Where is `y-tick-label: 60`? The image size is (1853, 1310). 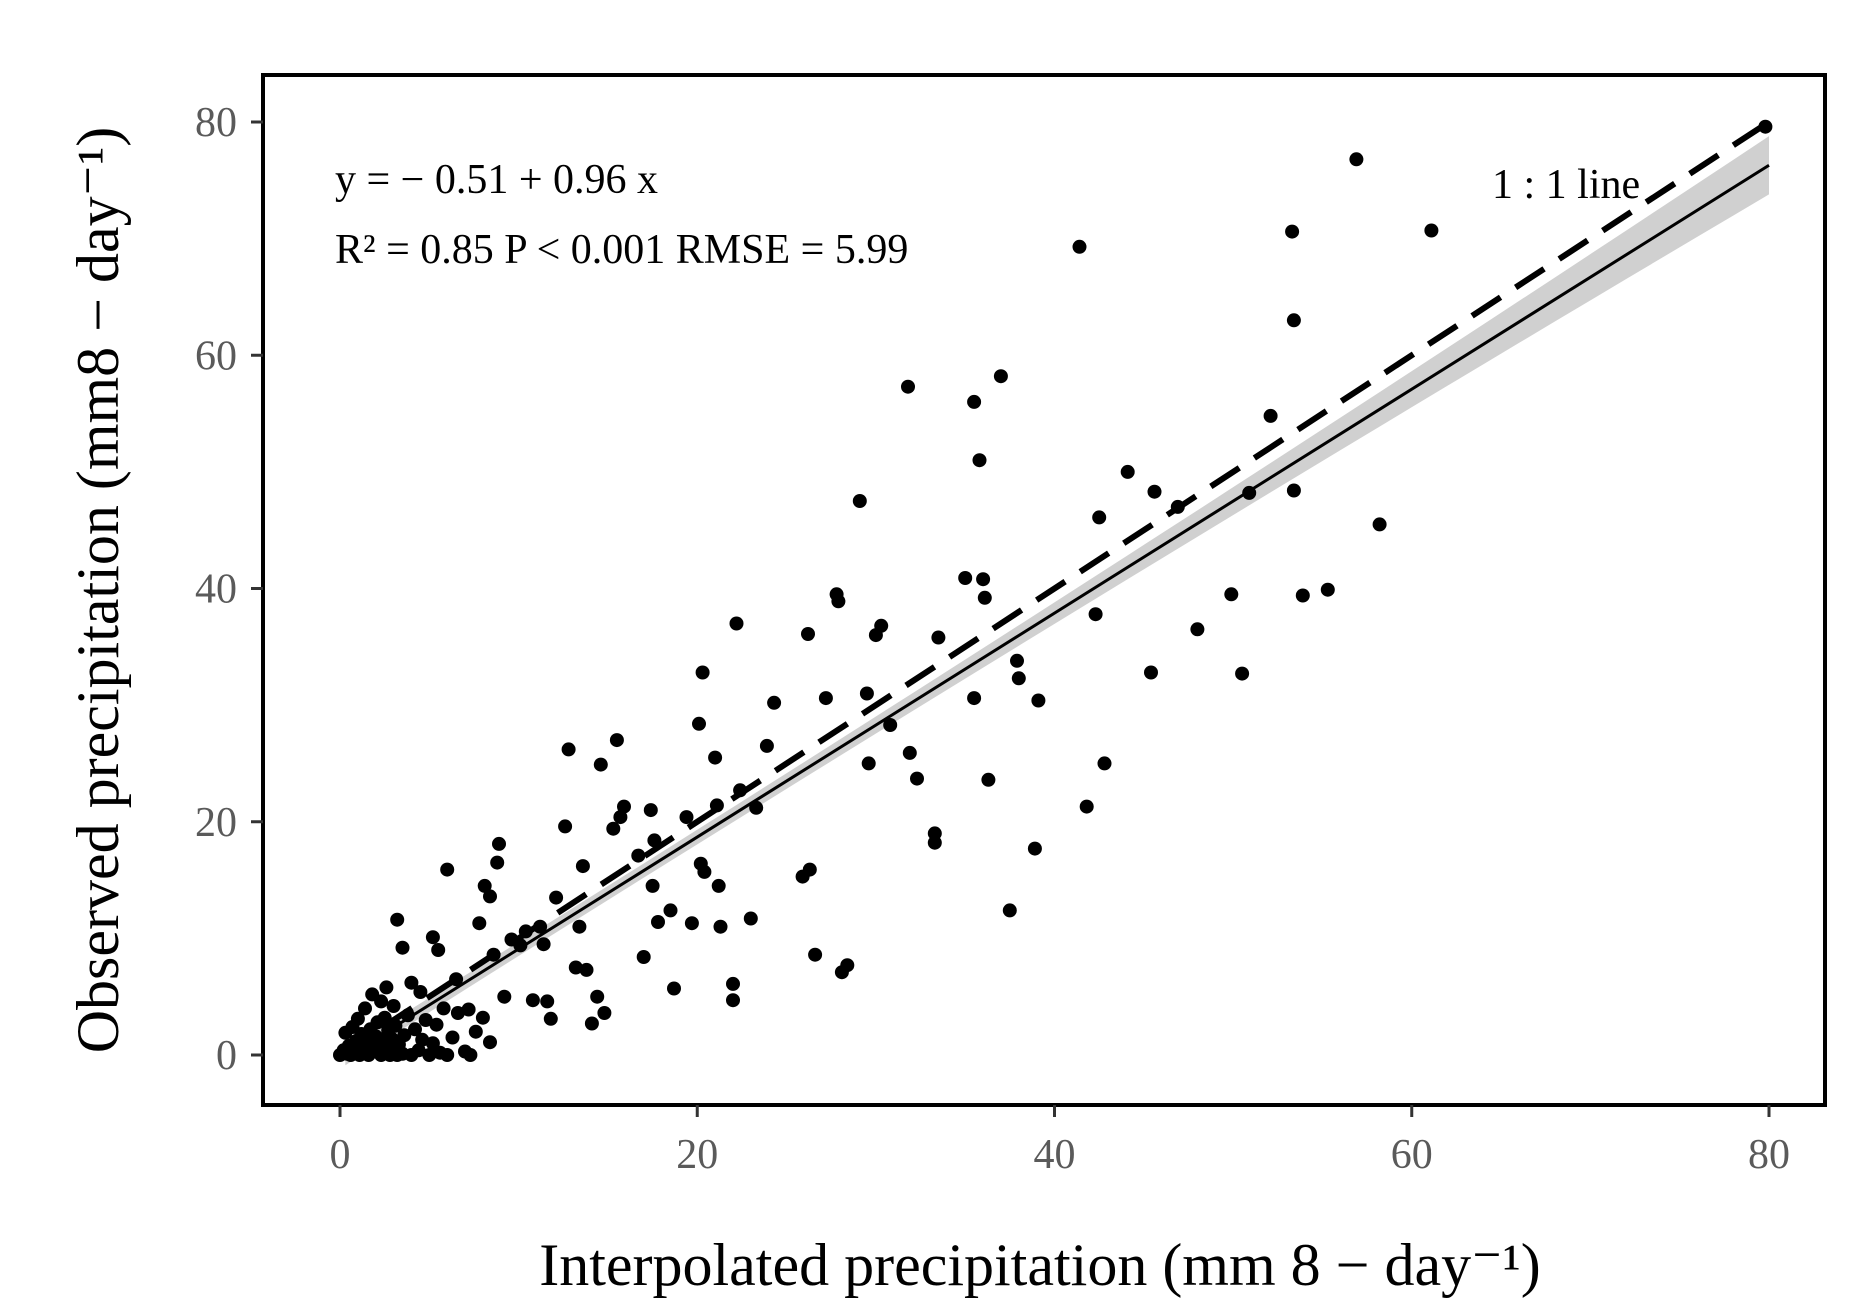 y-tick-label: 60 is located at coordinates (216, 356).